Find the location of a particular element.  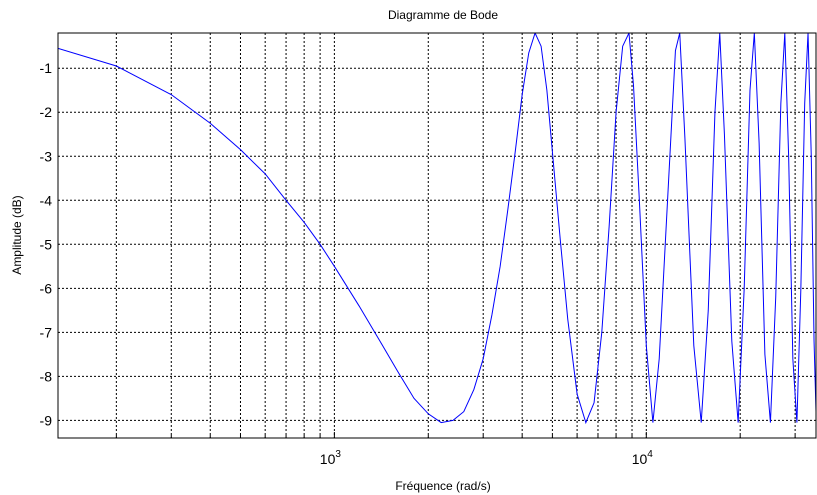

y-tick-label: -4 is located at coordinates (46, 200).